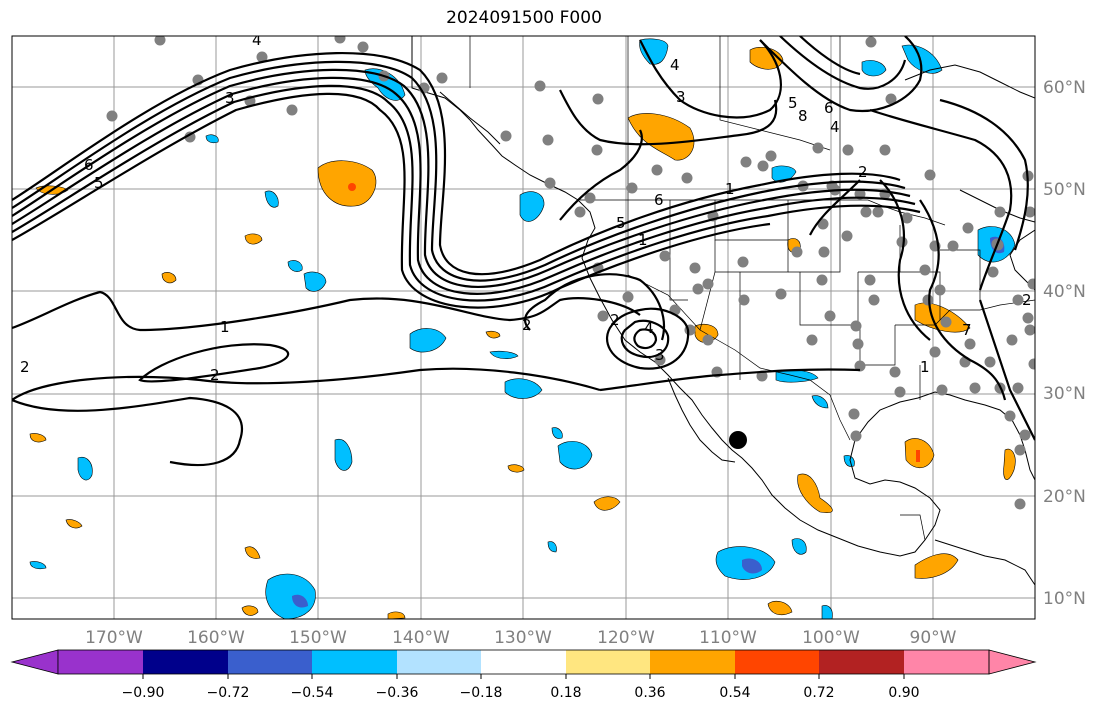 Image resolution: width=1105 pixels, height=712 pixels. Describe the element at coordinates (728, 638) in the screenshot. I see `lon-tick: 110°W` at that location.